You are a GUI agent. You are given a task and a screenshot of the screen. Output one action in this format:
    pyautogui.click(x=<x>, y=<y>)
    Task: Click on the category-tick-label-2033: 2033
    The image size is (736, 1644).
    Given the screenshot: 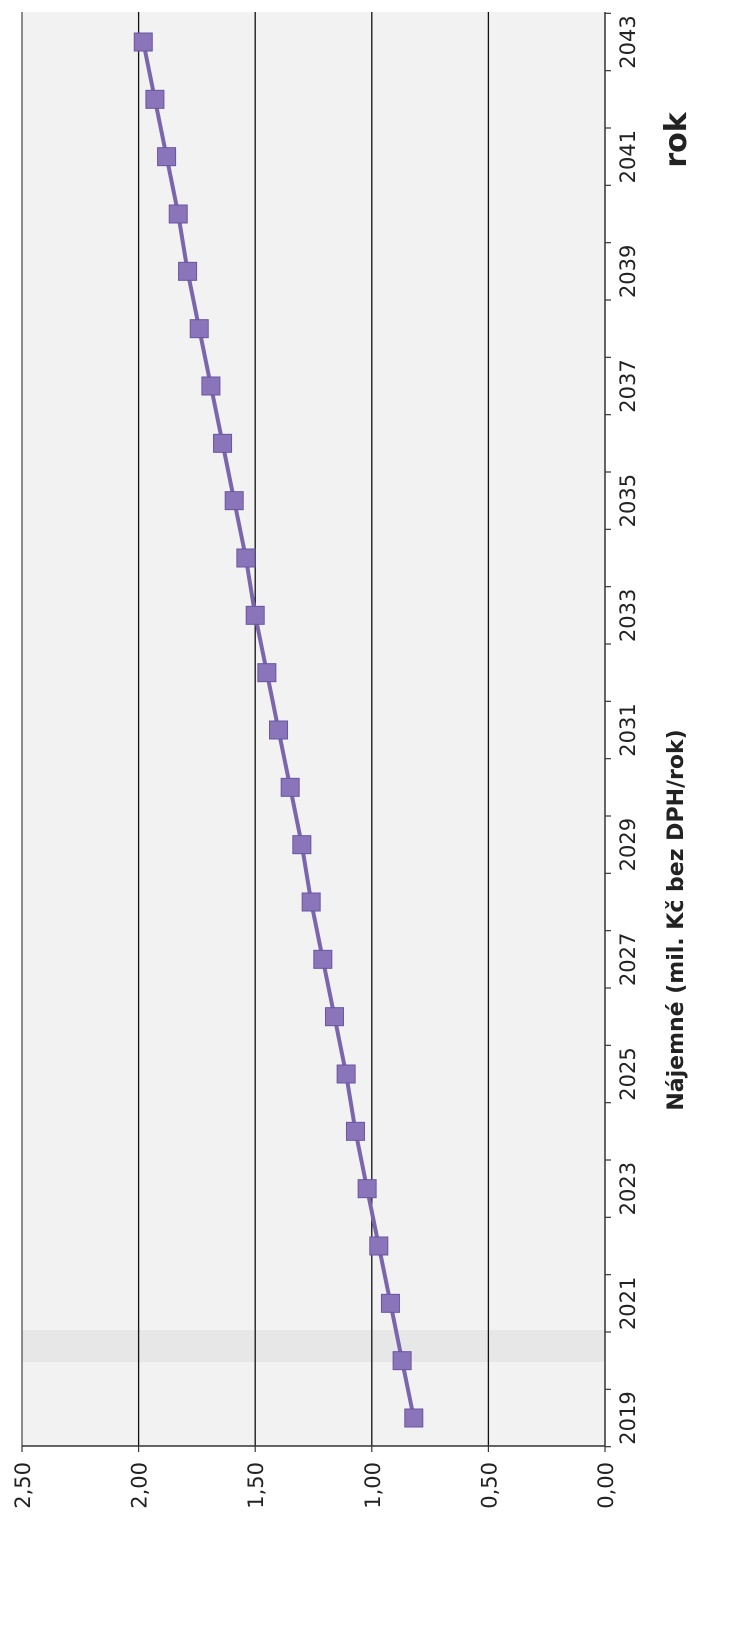 What is the action you would take?
    pyautogui.click(x=628, y=615)
    